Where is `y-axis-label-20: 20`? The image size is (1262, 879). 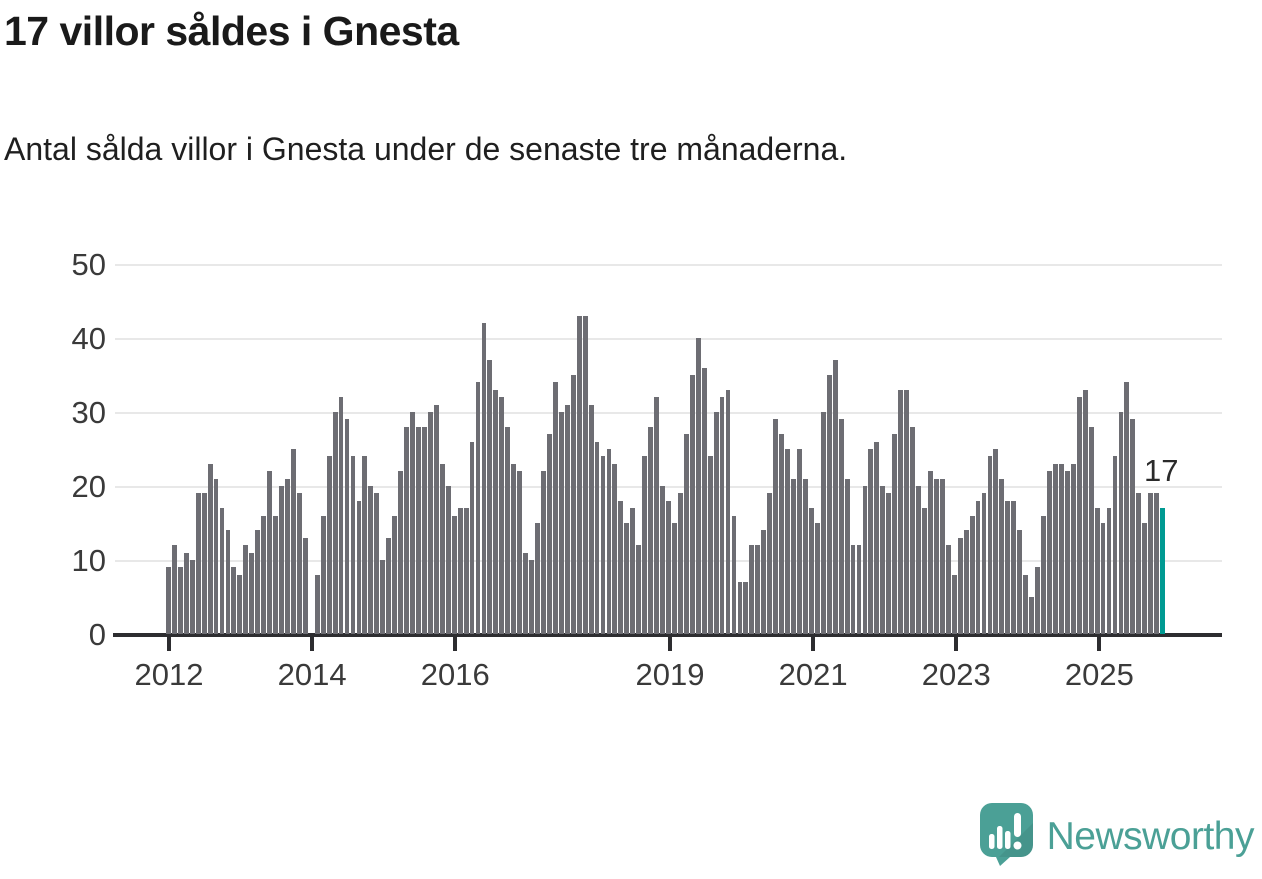 y-axis-label-20: 20 is located at coordinates (88, 486).